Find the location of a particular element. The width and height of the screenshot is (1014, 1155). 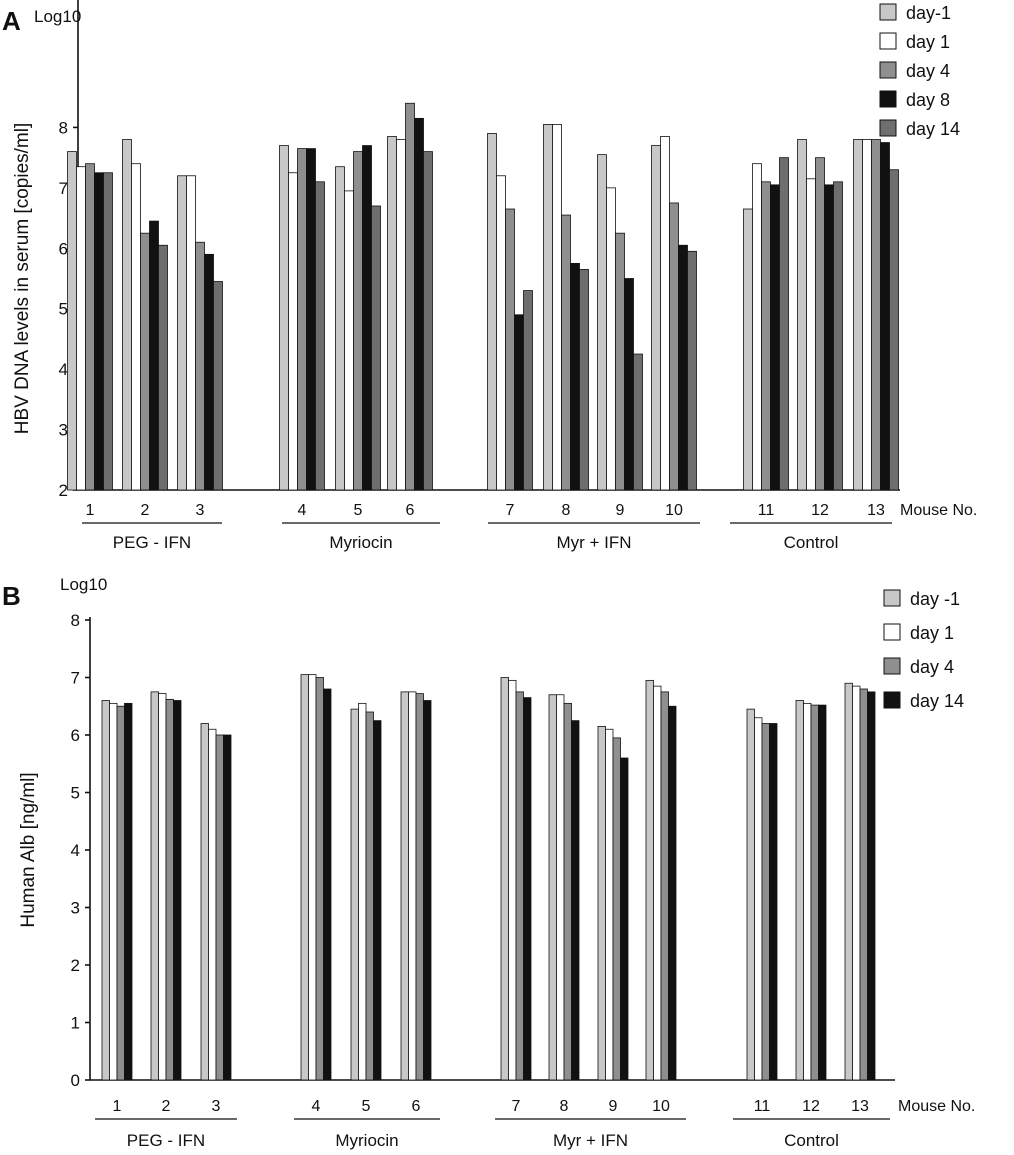

panel-b-x-tick-label: 13 is located at coordinates (860, 1106).